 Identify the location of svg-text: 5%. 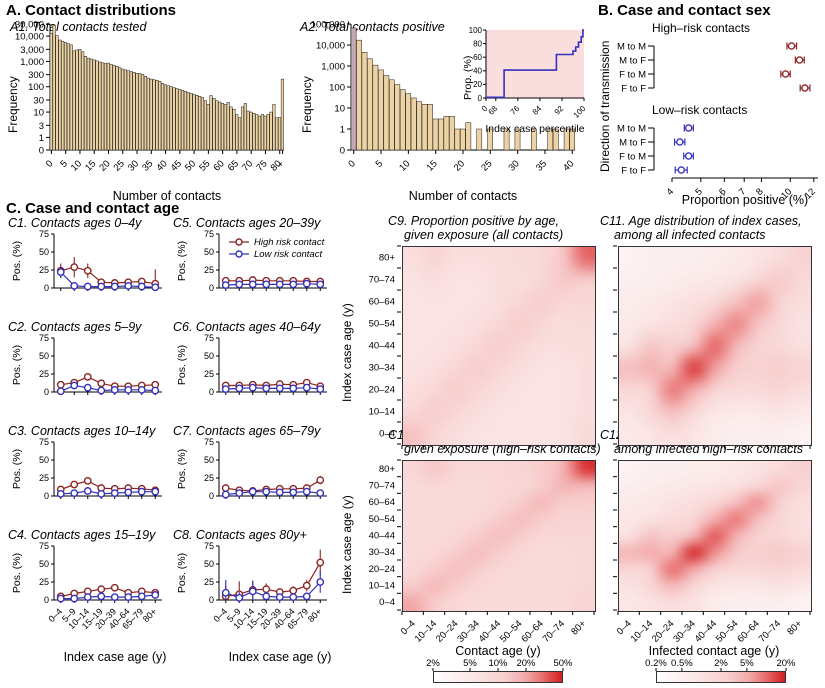
(470, 663).